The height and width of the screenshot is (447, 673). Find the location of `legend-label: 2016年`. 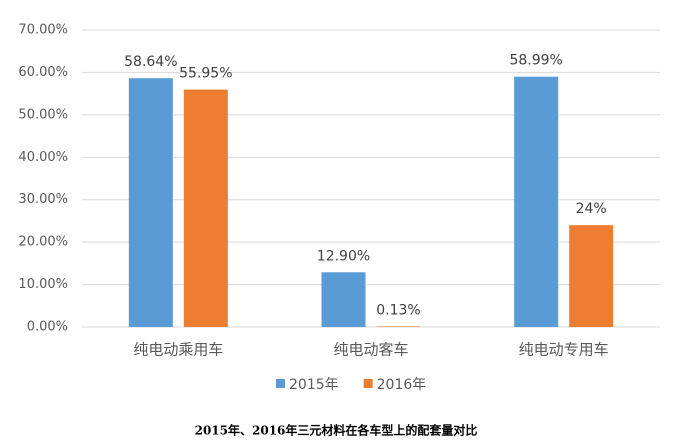

legend-label: 2016年 is located at coordinates (402, 385).